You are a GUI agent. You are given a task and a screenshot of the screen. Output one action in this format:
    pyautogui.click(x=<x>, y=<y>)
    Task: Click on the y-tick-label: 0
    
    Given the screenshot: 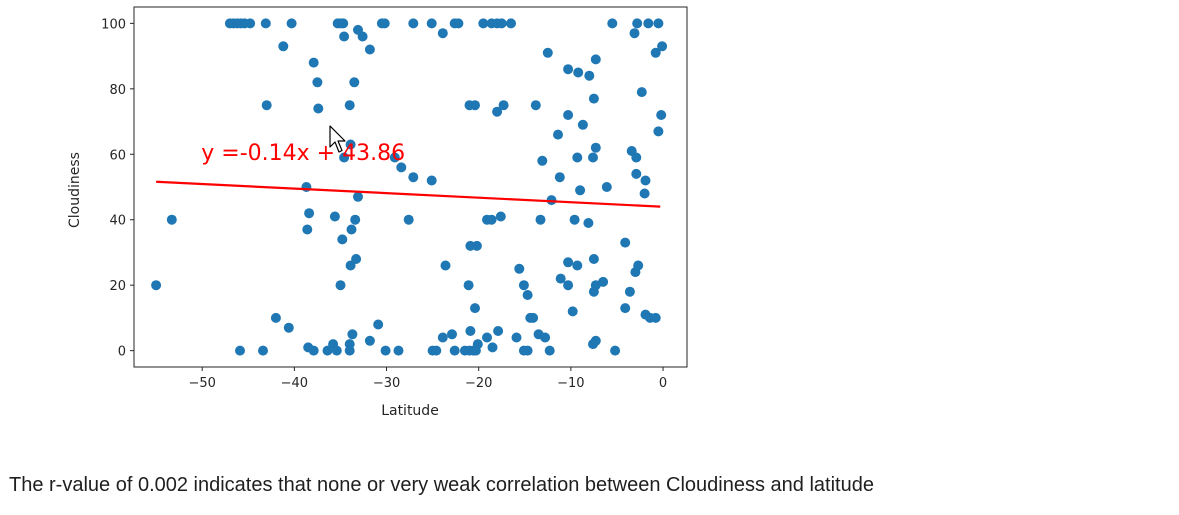 What is the action you would take?
    pyautogui.click(x=122, y=352)
    